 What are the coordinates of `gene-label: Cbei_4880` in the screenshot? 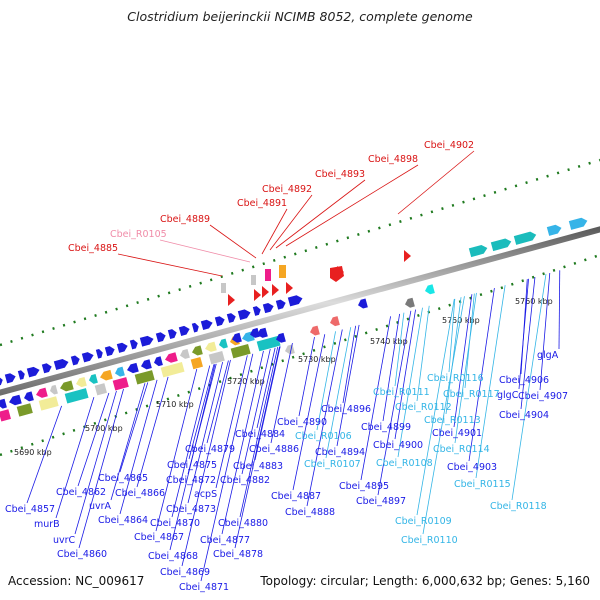 It's located at (243, 523).